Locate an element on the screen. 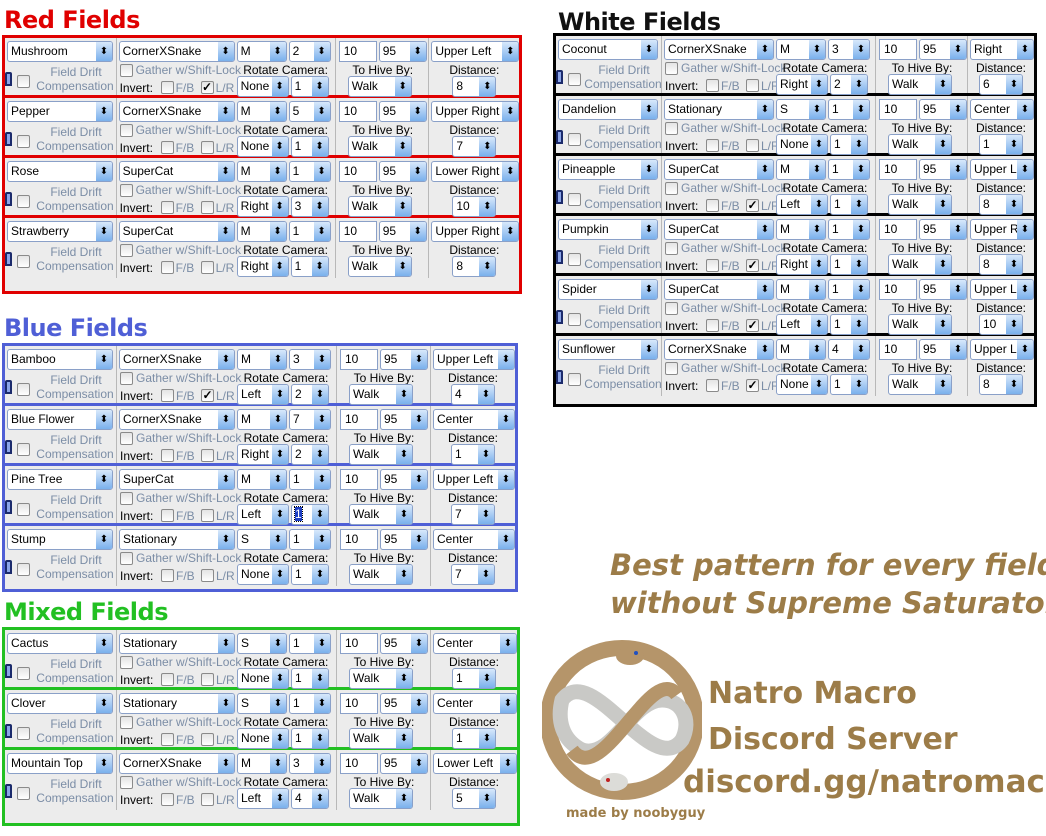  field-select: Rose ⬍ is located at coordinates (60, 171).